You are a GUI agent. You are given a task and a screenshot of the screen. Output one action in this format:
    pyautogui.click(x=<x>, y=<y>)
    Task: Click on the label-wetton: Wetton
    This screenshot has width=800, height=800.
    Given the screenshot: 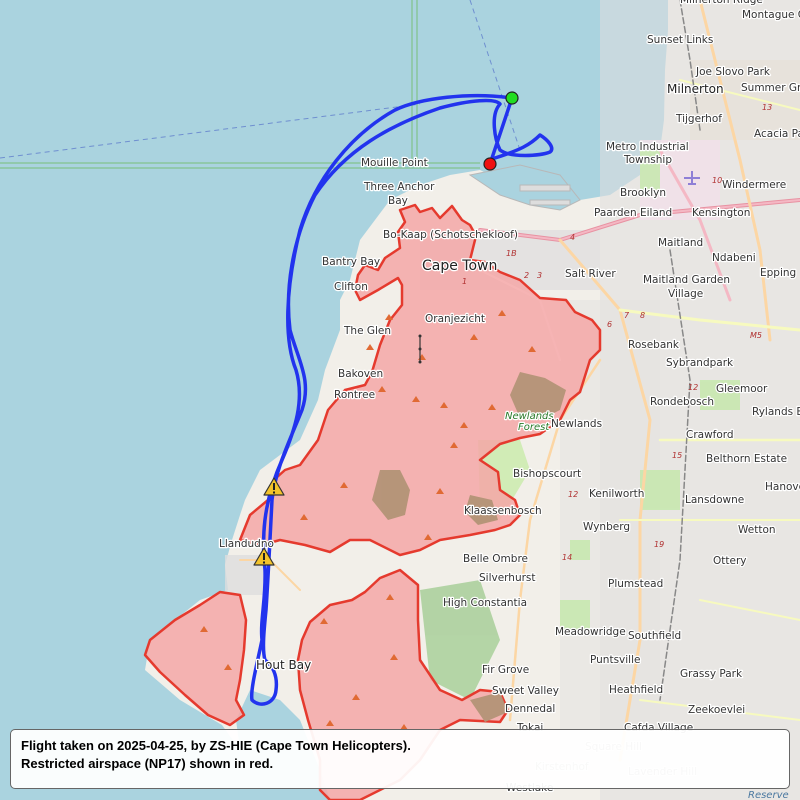 What is the action you would take?
    pyautogui.click(x=757, y=530)
    